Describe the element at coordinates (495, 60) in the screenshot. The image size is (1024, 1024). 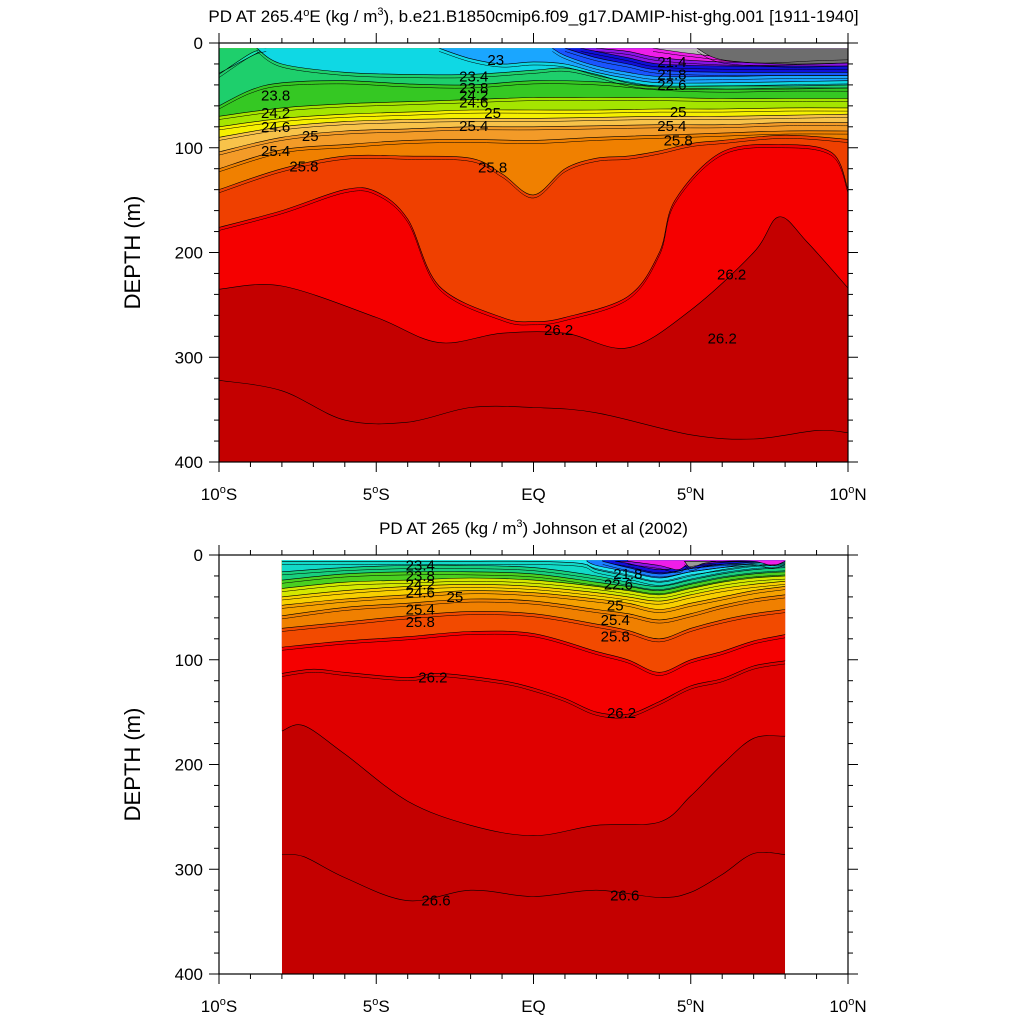
I see `contour-label: 23` at that location.